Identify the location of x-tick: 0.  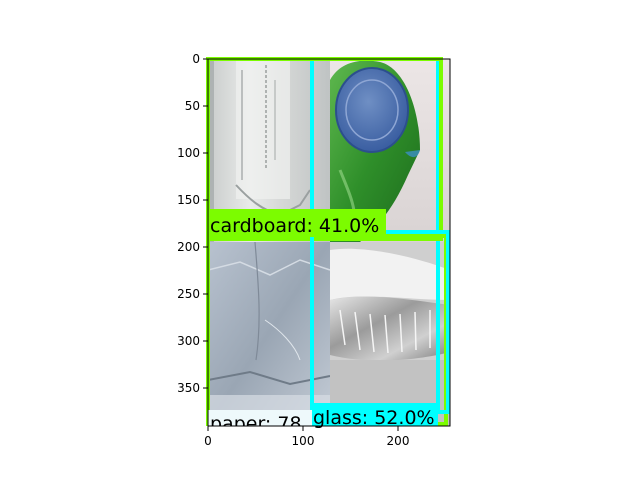
(208, 437).